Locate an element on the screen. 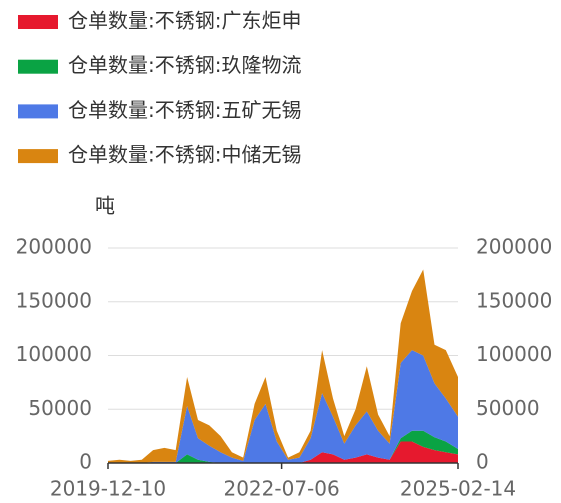 The height and width of the screenshot is (503, 561). x-tick-label: 2019-12-10 is located at coordinates (108, 489).